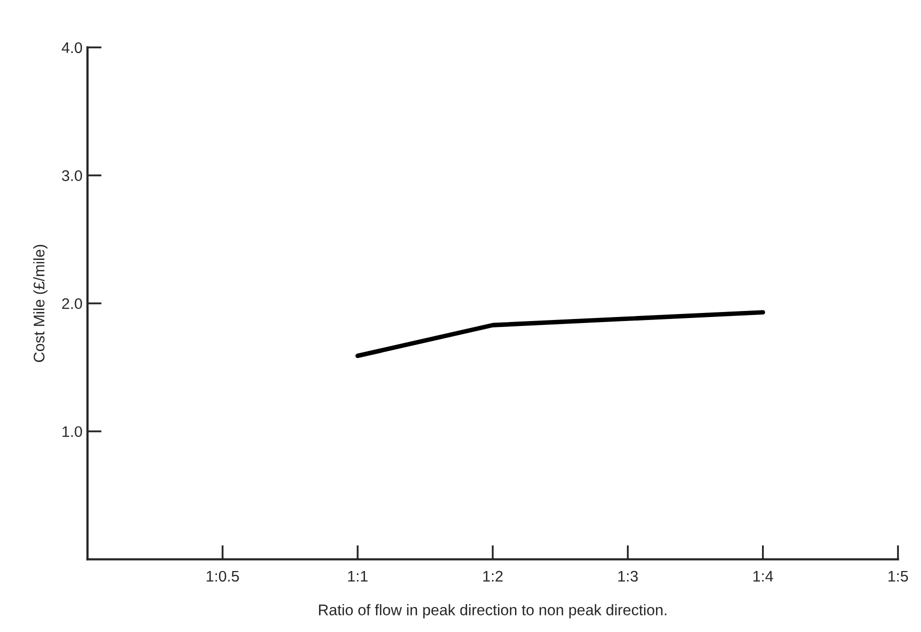  Describe the element at coordinates (493, 576) in the screenshot. I see `x-tick-label: 1:2` at that location.